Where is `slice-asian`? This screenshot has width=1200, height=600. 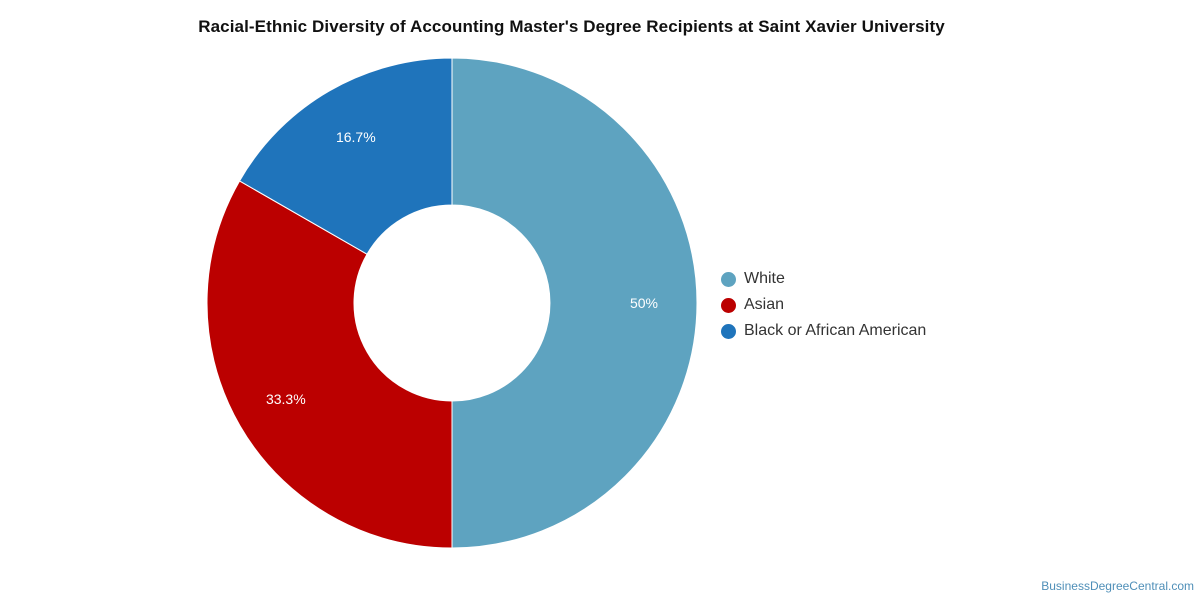 slice-asian is located at coordinates (329, 364).